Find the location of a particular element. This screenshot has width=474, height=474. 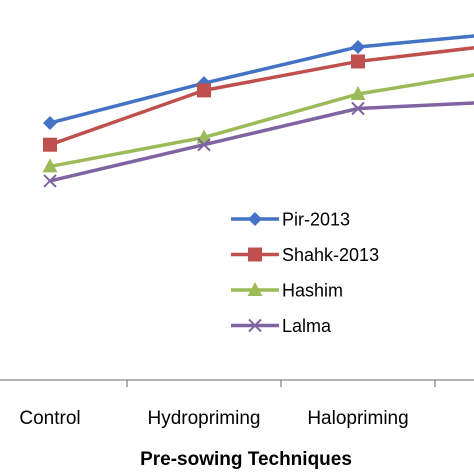

legend-entry: Hashim is located at coordinates (287, 291).